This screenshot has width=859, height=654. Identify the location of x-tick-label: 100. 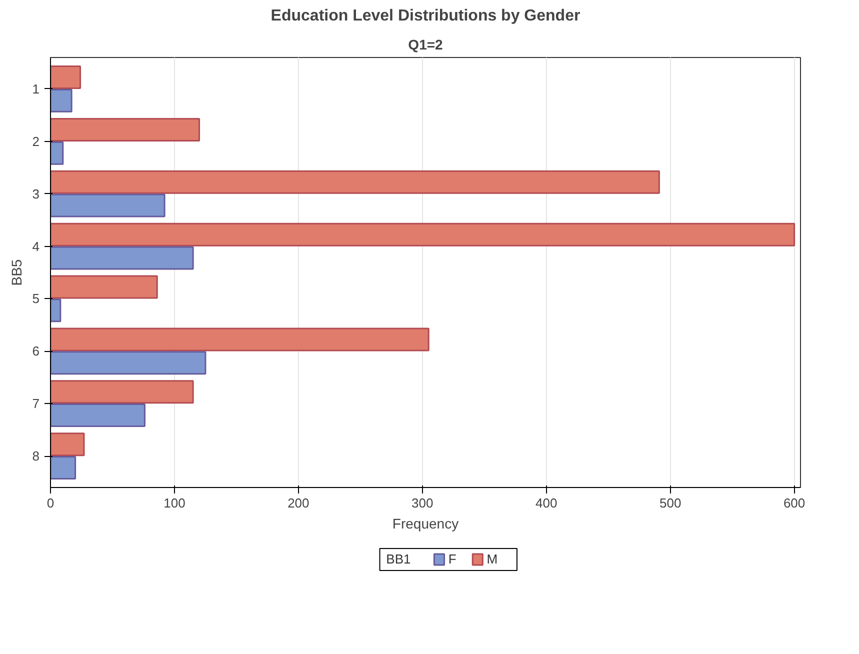
(175, 503).